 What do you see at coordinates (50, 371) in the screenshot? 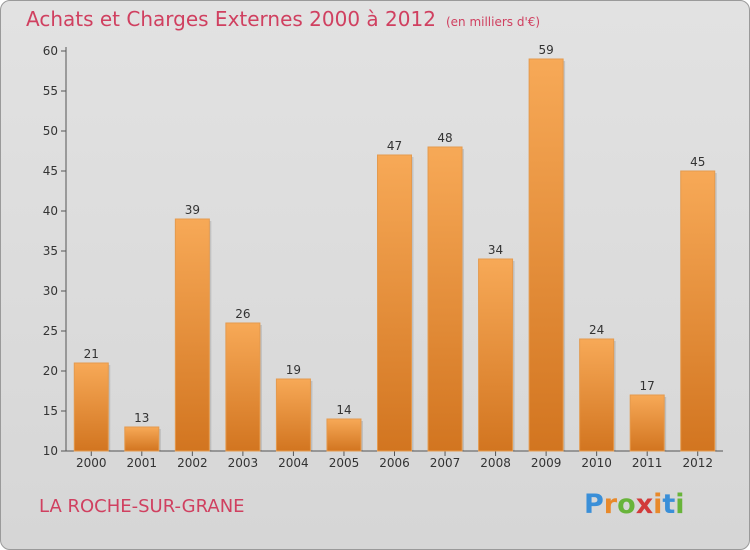
I see `y-tick-label: 20` at bounding box center [50, 371].